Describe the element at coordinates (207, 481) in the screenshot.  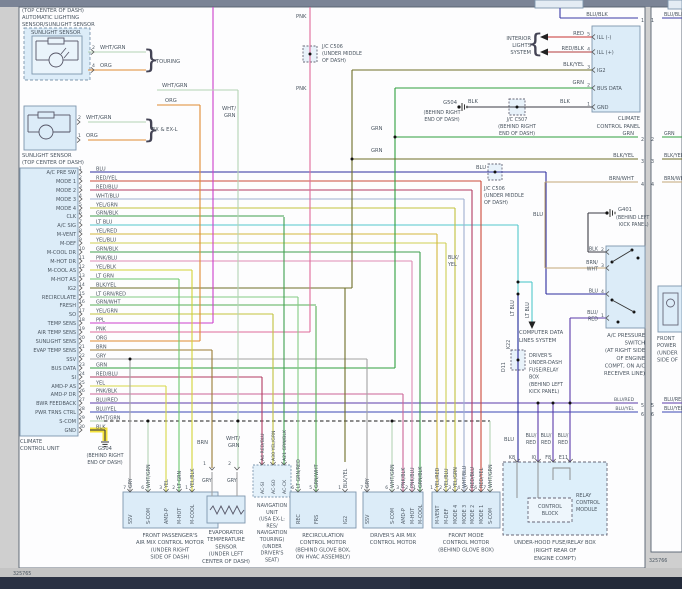
I see `evap-gry-label: GRY` at that location.